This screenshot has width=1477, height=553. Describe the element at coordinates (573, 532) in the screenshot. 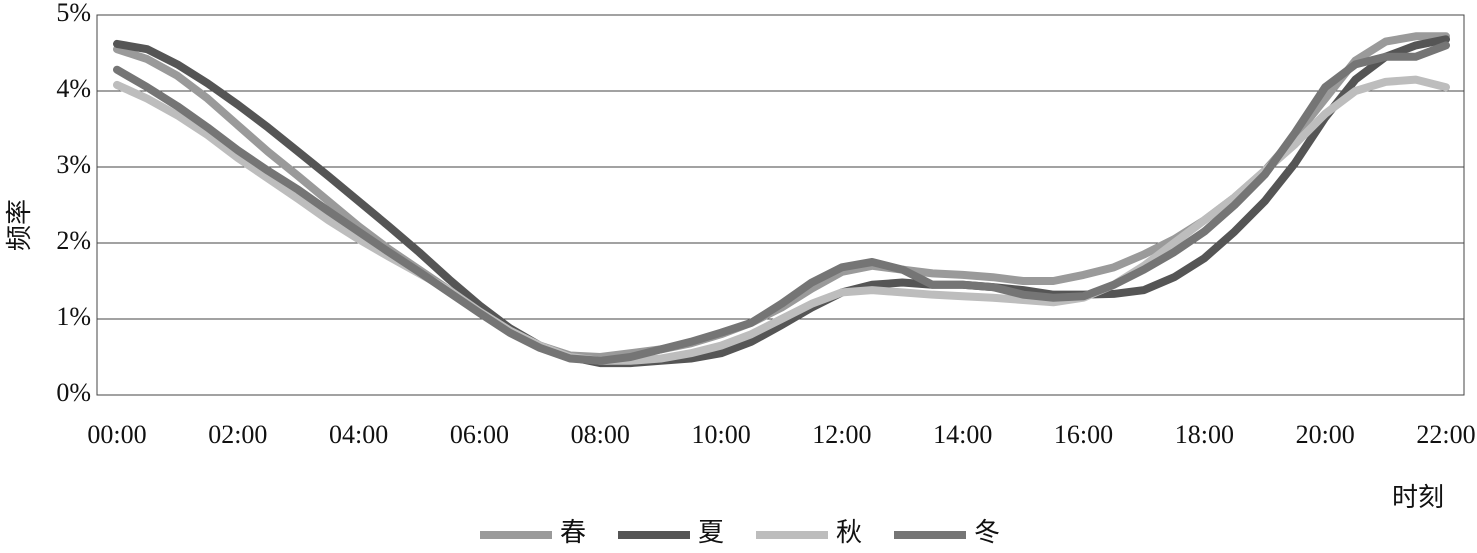

I see `legend-label: 春` at that location.